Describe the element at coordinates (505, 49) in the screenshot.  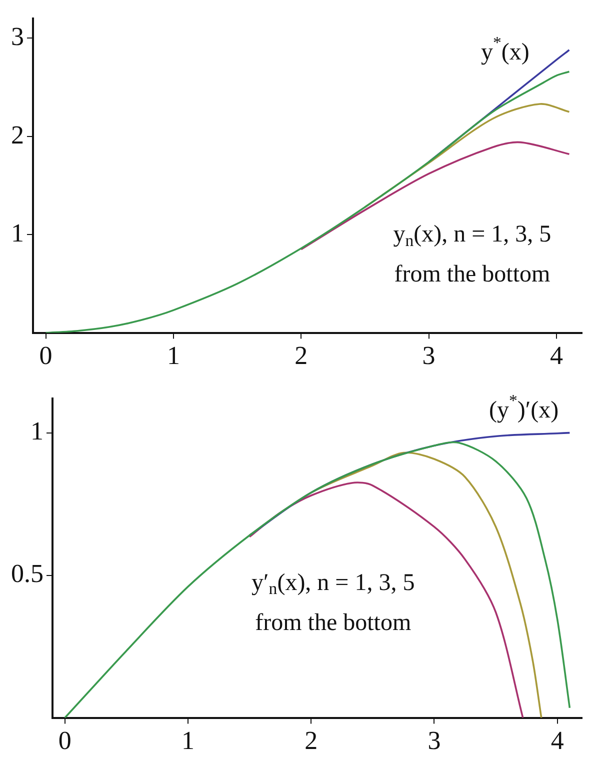
I see `annotation: y*(x)` at that location.